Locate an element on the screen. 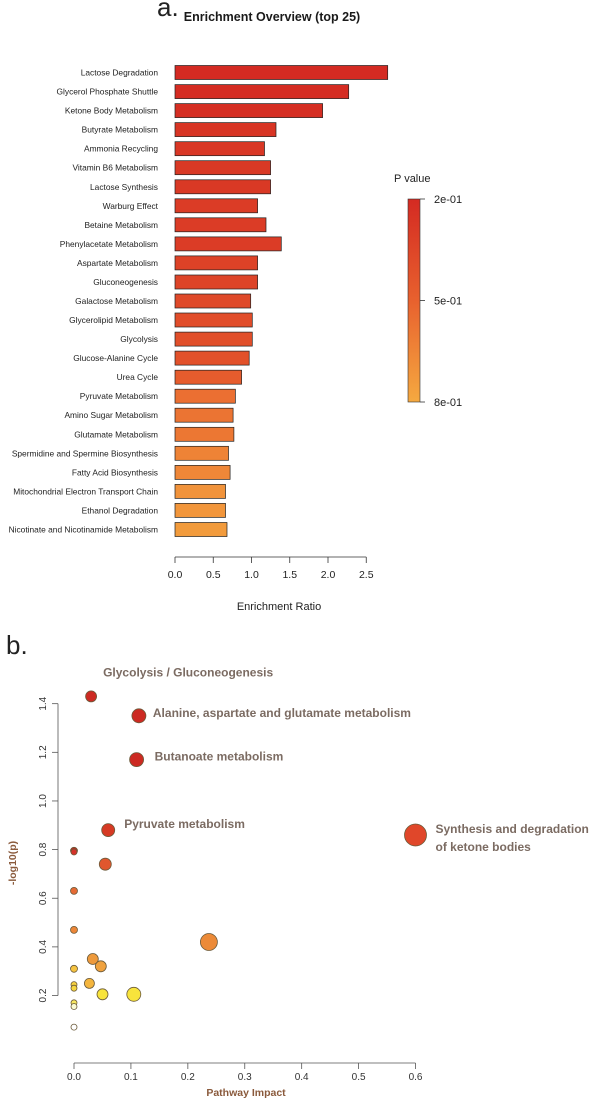 This screenshot has height=1102, width=594. pathway-y-tick: 1.4 is located at coordinates (43, 703).